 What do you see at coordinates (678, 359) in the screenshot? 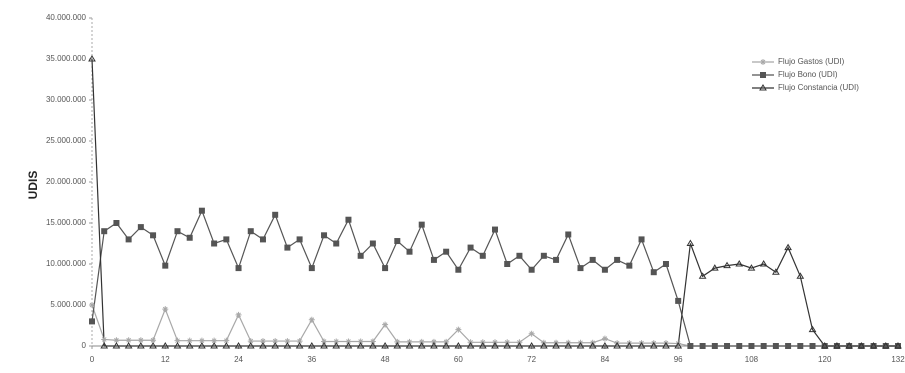
I see `x-tick-label: 96` at bounding box center [678, 359].